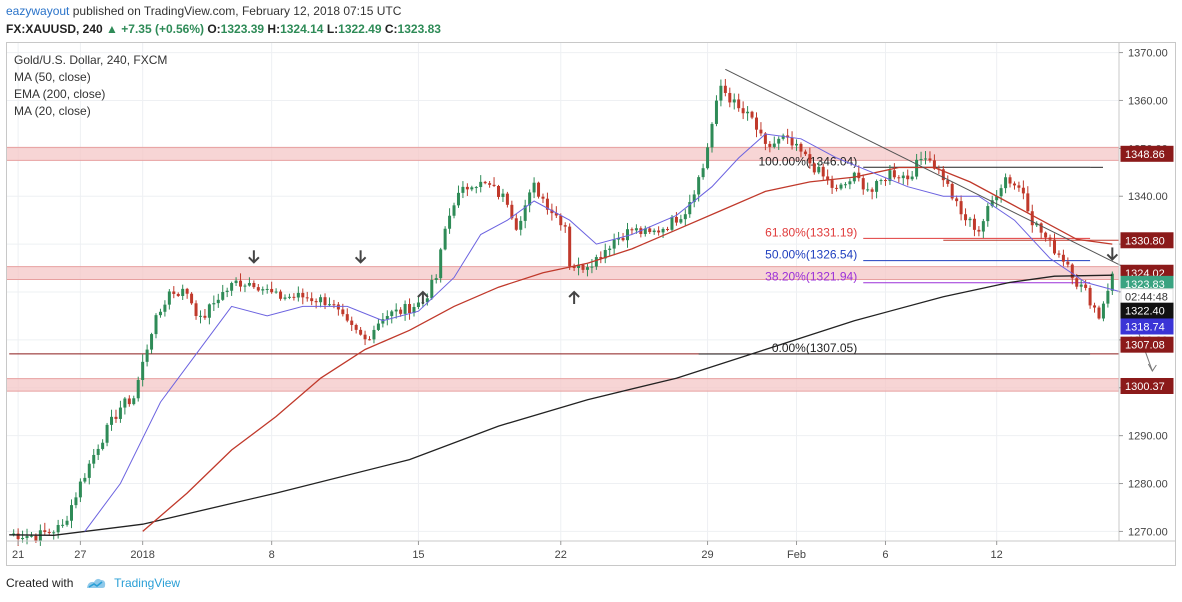 This screenshot has height=602, width=1182. I want to click on tradingview-brand-link: TradingView, so click(147, 583).